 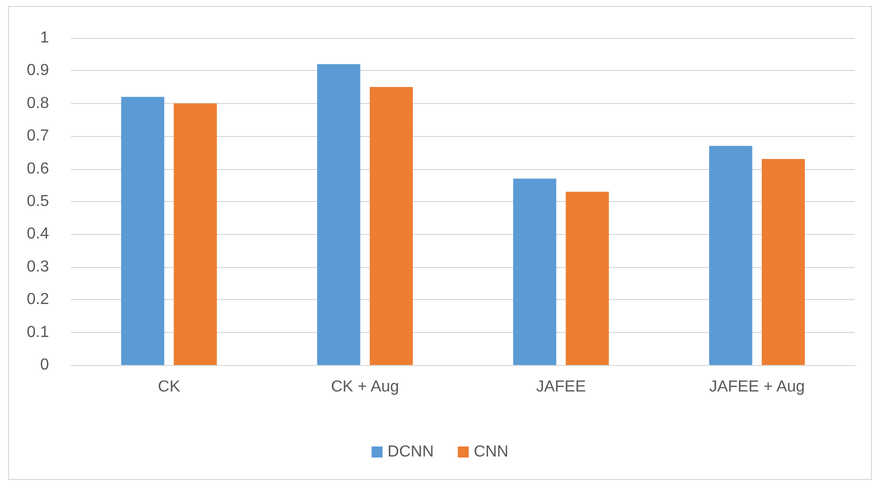 What do you see at coordinates (38, 267) in the screenshot?
I see `y-tick-label: 0.3` at bounding box center [38, 267].